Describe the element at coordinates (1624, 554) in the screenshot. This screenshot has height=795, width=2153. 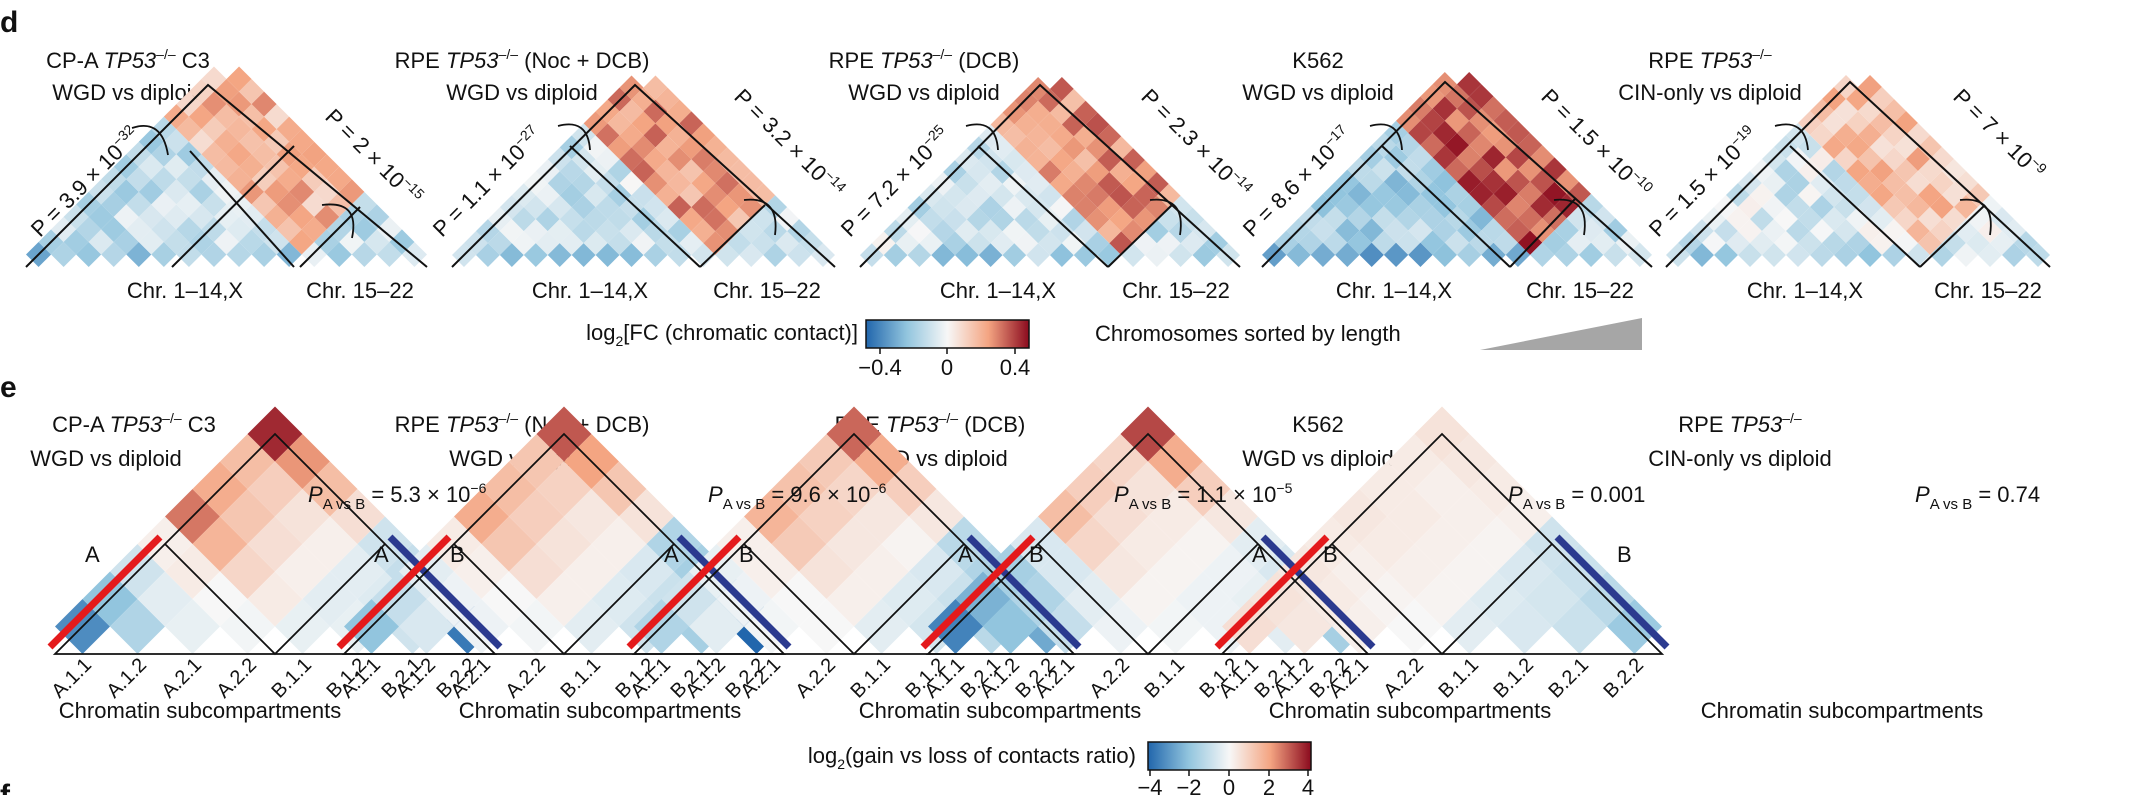
I see `e5-group-b-label: B` at that location.